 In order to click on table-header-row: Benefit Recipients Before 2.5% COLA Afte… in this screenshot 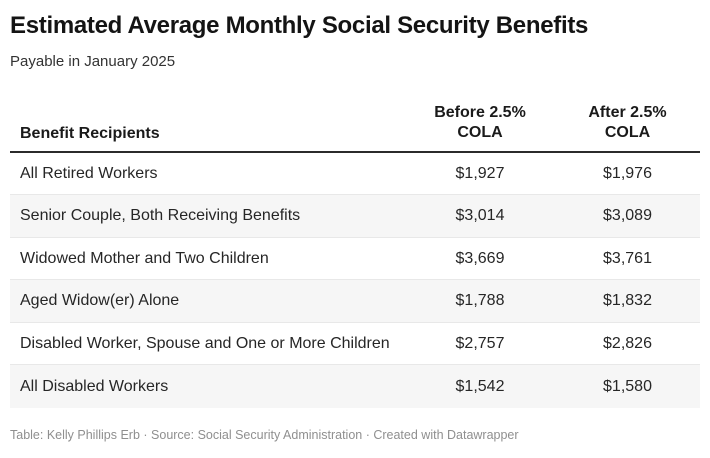, I will do `click(355, 125)`.